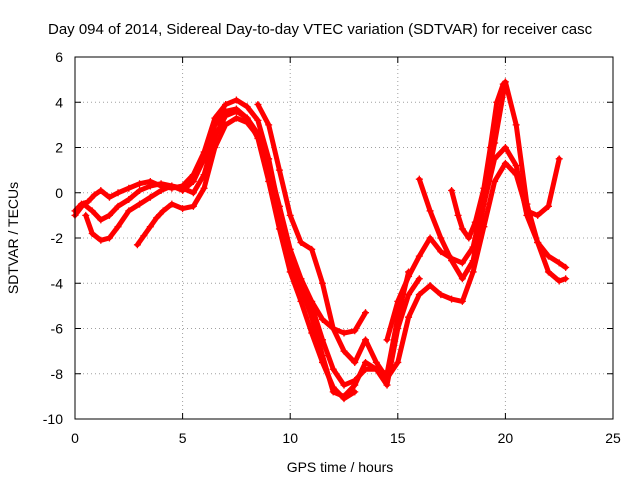 This screenshot has height=480, width=640. What do you see at coordinates (75, 438) in the screenshot?
I see `x-tick-label: 0` at bounding box center [75, 438].